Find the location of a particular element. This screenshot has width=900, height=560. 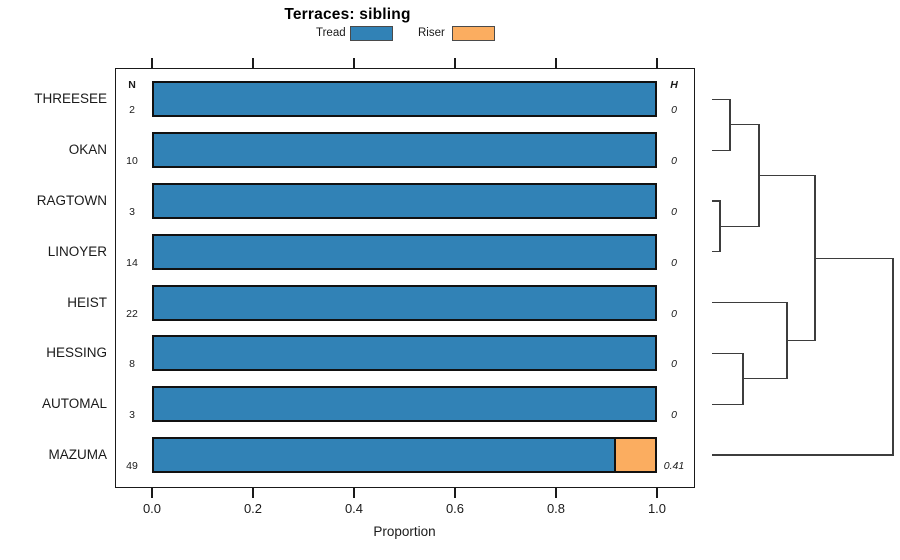

row-label-threesee: THREESEE is located at coordinates (70, 99).